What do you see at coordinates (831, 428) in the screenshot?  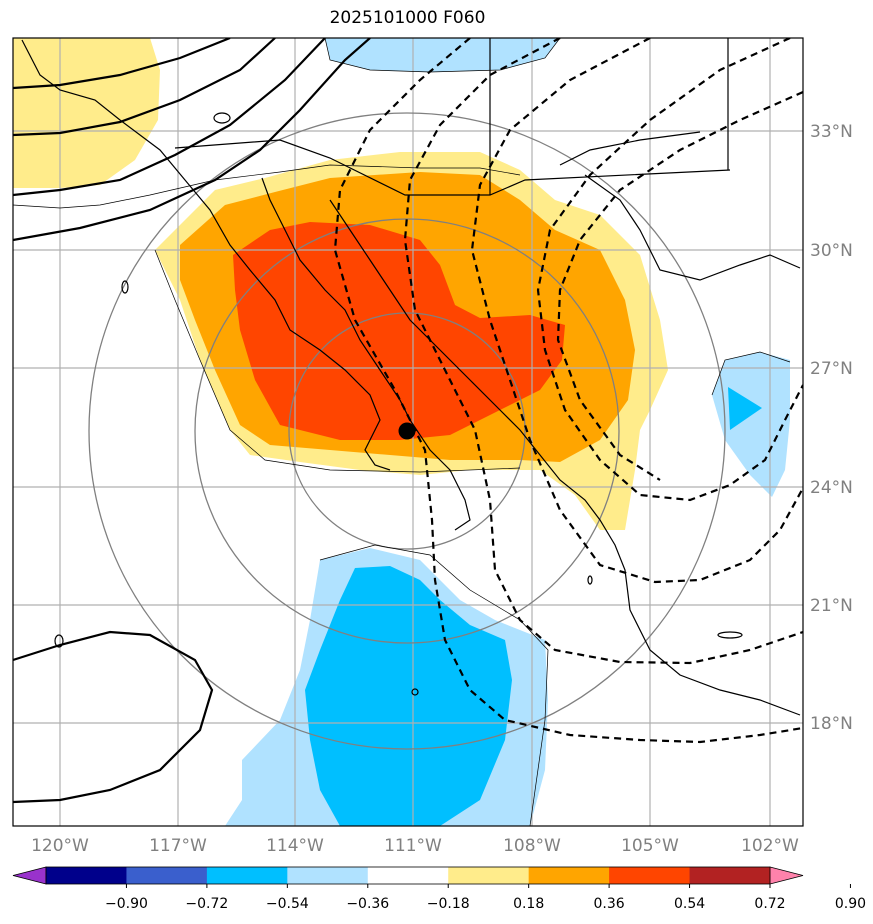 I see `latitude-labels: 33°N 30°N 27°N 24°N 21°N 18°N` at bounding box center [831, 428].